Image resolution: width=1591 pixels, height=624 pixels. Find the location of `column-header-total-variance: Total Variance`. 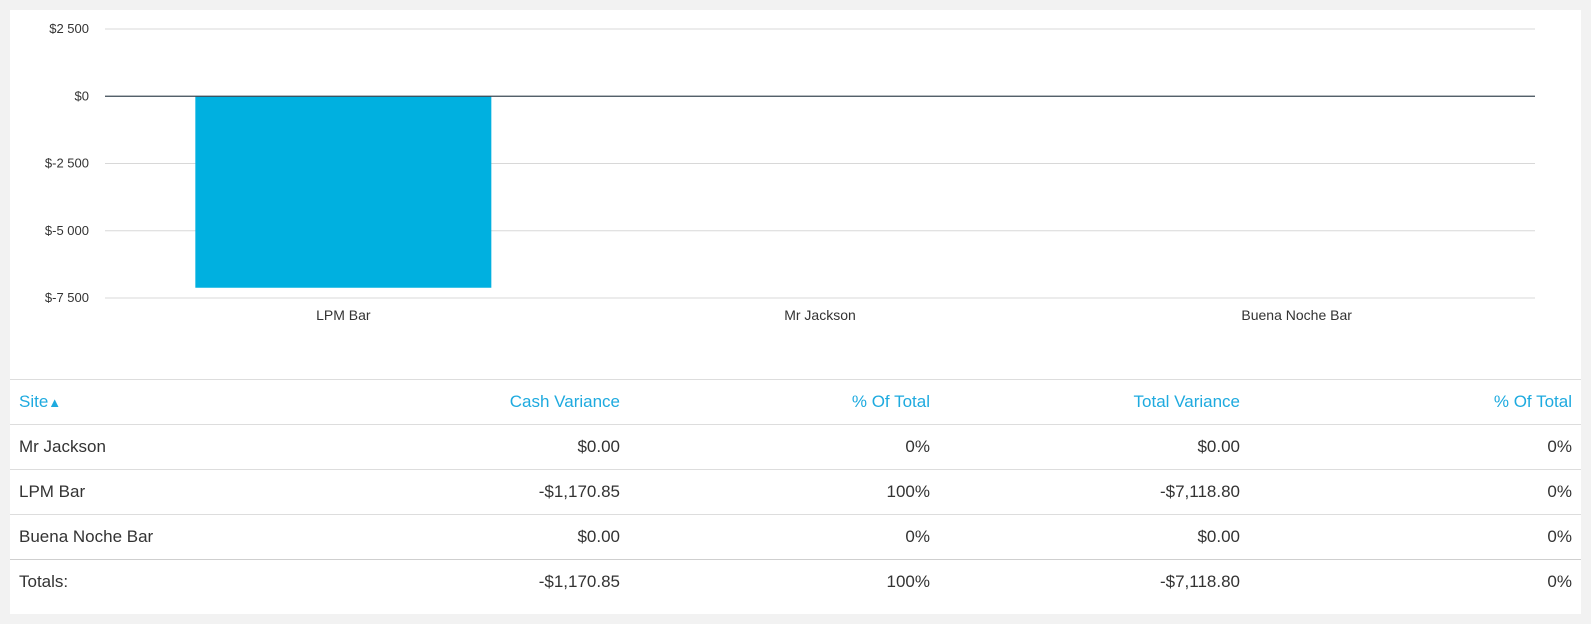

column-header-total-variance: Total Variance is located at coordinates (1094, 402).